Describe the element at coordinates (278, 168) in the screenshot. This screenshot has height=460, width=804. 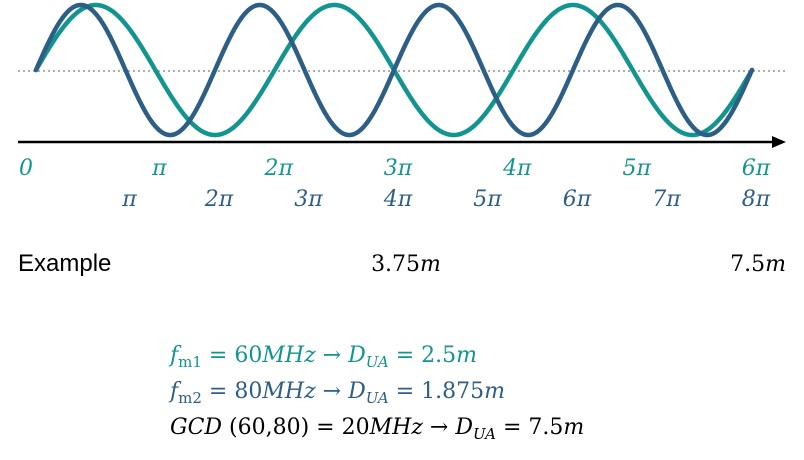
I see `tick-label-teal-2: 2π` at that location.